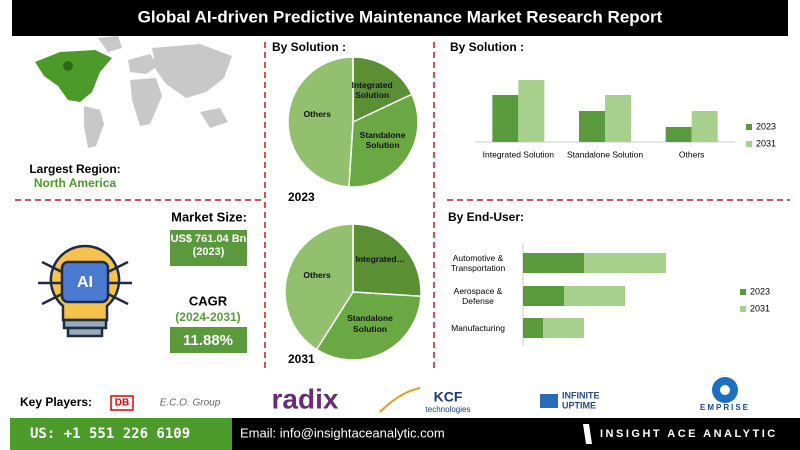  I want to click on footer-email: Email: info@insightaceanalytic.com, so click(342, 432).